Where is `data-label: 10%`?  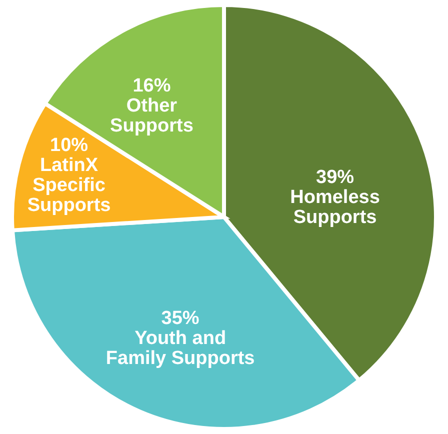 data-label: 10% is located at coordinates (69, 145).